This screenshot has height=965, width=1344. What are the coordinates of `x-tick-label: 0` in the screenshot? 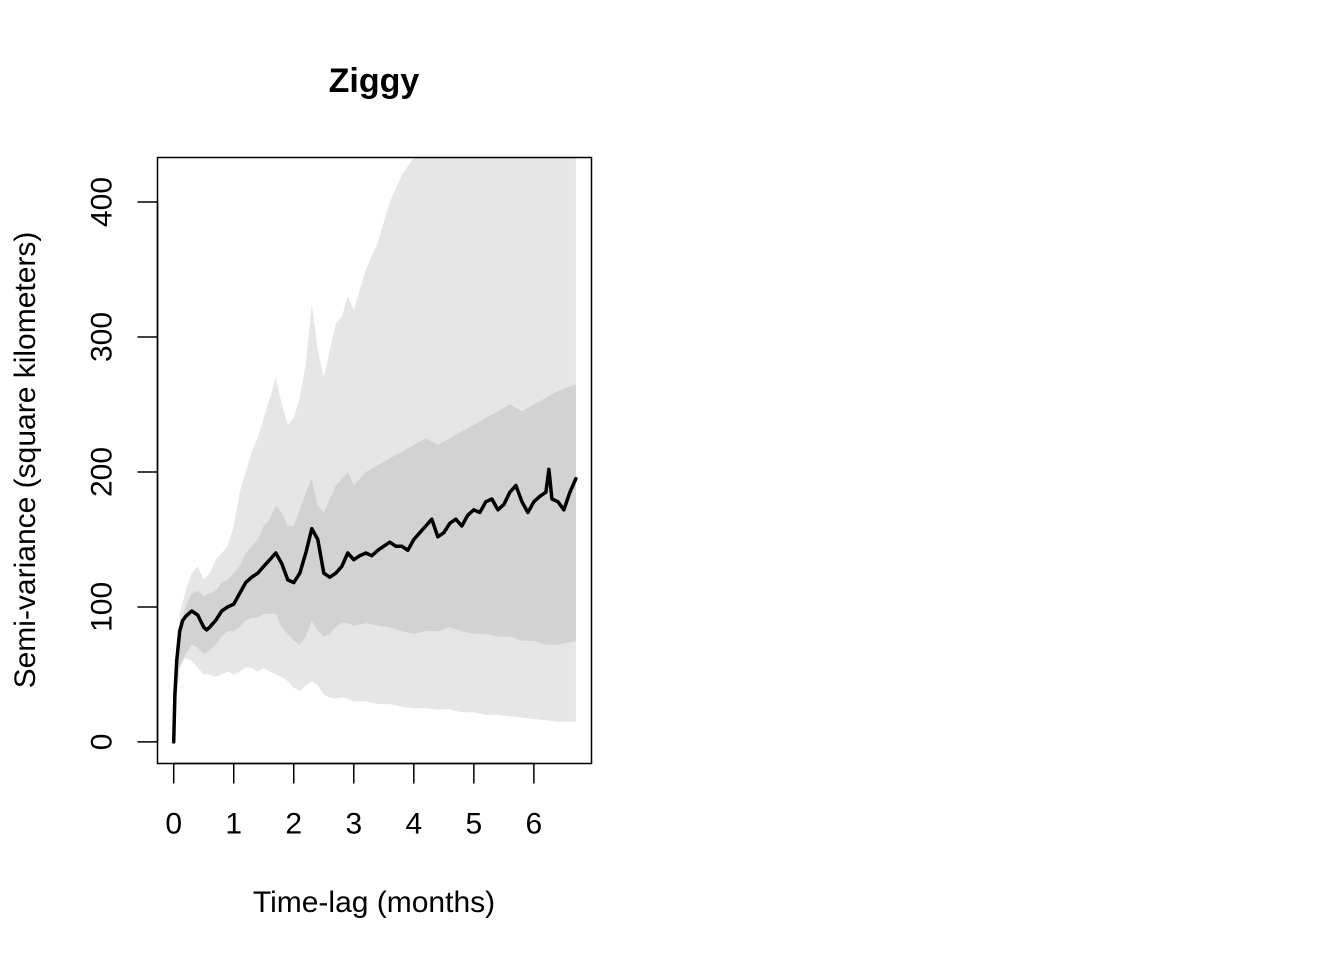 It's located at (173, 824).